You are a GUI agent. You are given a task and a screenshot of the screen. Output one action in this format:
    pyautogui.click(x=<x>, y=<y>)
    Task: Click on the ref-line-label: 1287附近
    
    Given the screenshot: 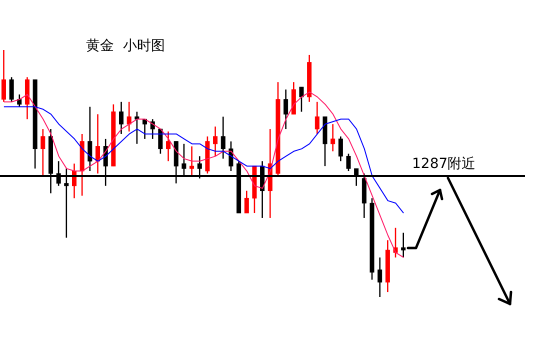 What is the action you would take?
    pyautogui.click(x=444, y=164)
    